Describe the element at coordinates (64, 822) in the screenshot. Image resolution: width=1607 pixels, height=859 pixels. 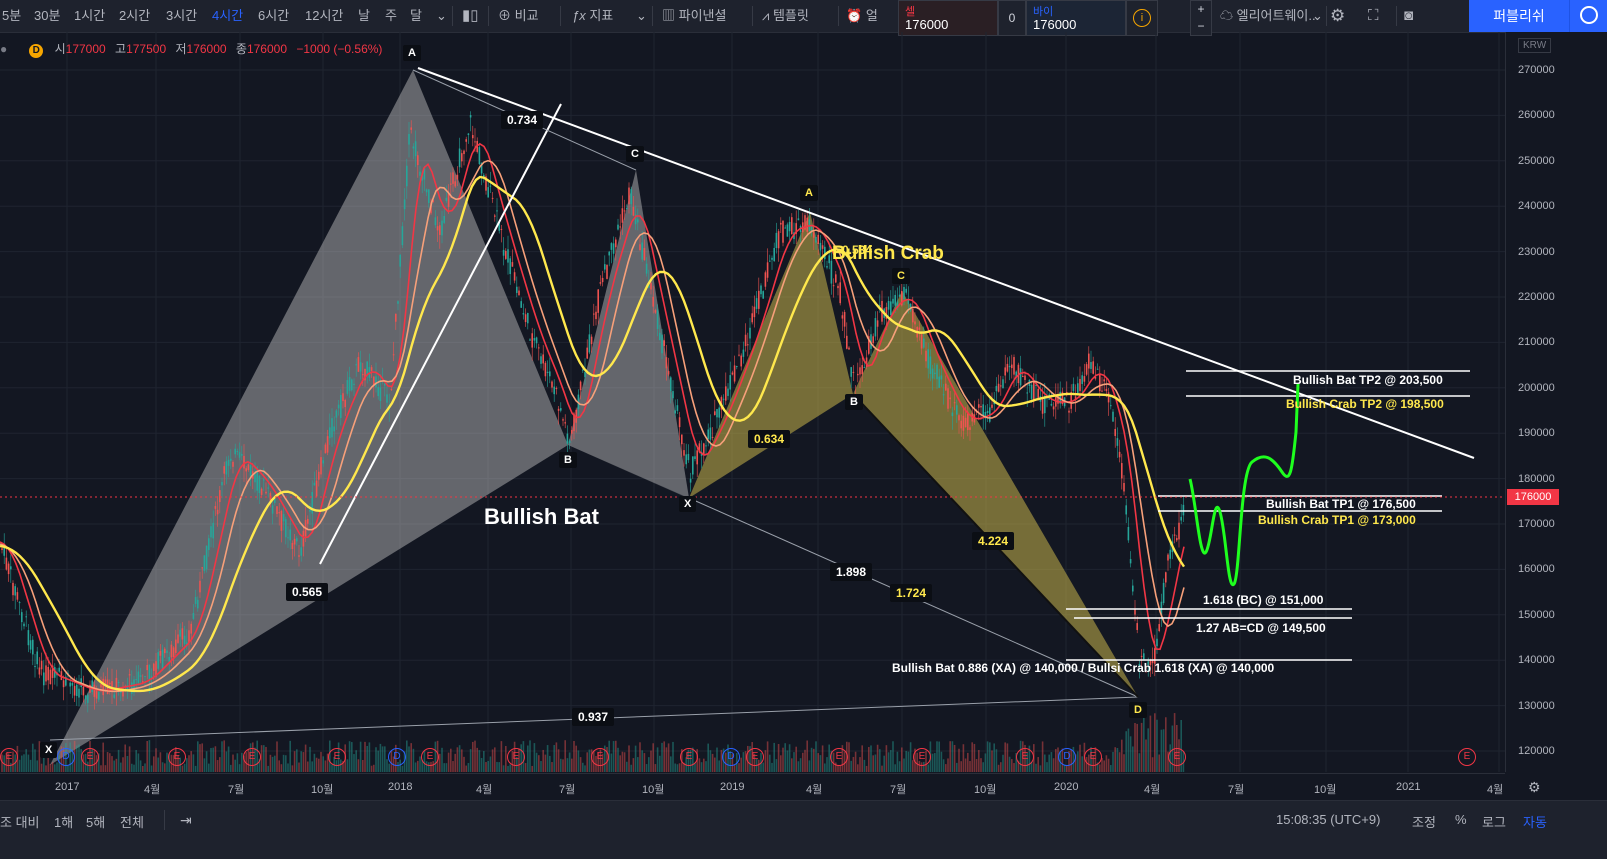
I see `range-1y: 1해` at that location.